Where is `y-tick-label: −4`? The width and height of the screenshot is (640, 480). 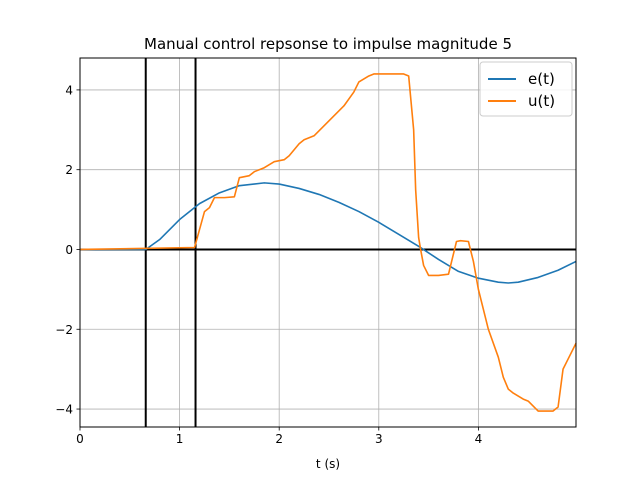
y-tick-label: −4 is located at coordinates (64, 410).